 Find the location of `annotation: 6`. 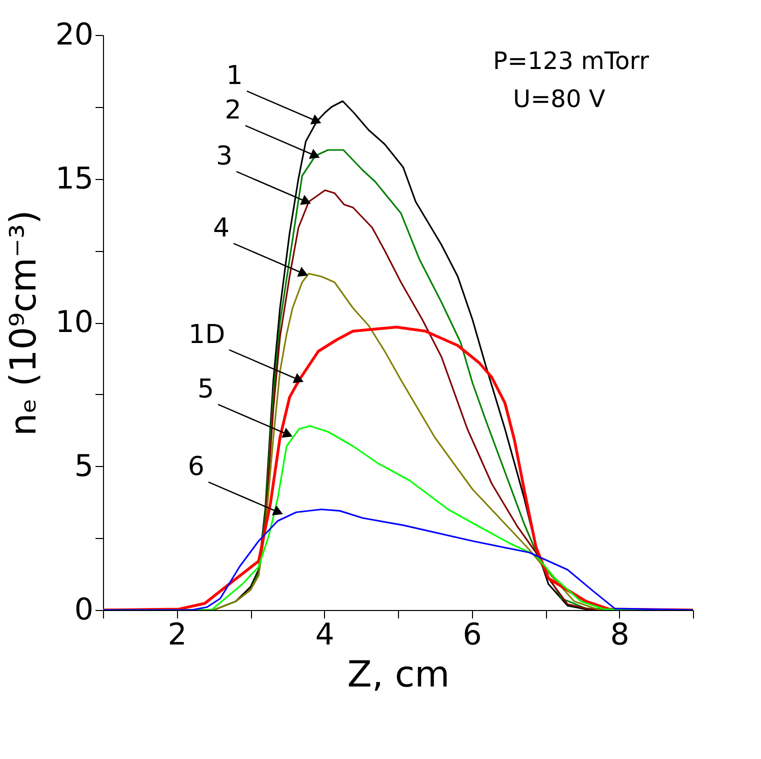

annotation: 6 is located at coordinates (196, 467).